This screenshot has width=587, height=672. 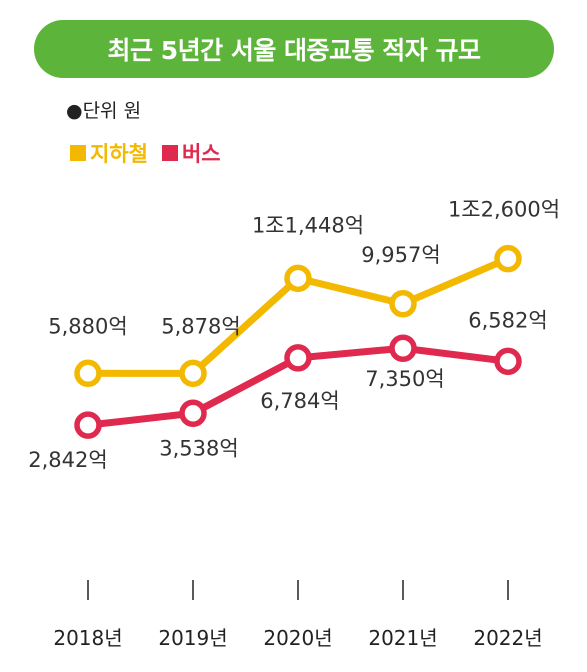 I want to click on data-label-1-1: 3,538억, so click(x=198, y=448).